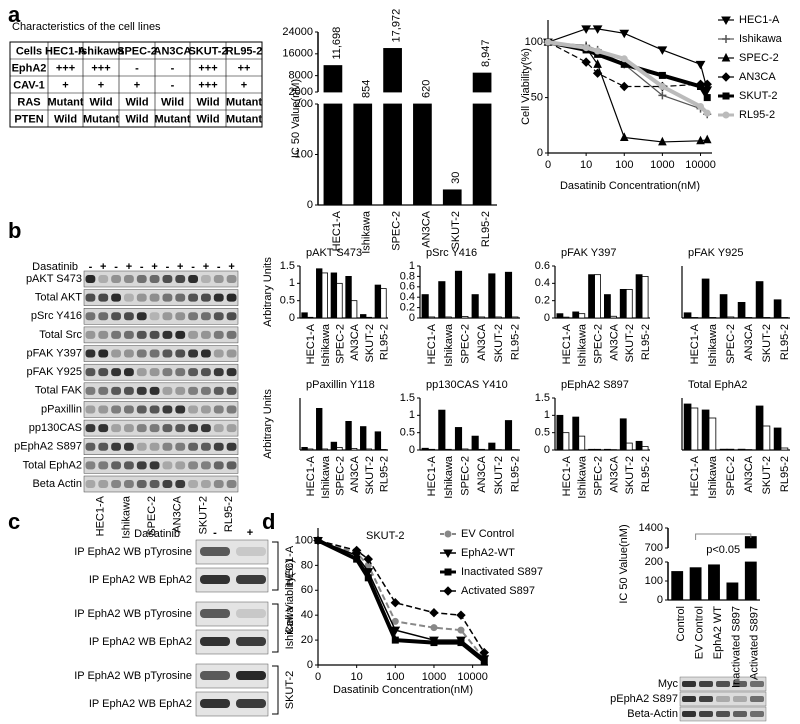 This screenshot has height=724, width=800. I want to click on sign-label: -, so click(142, 267).